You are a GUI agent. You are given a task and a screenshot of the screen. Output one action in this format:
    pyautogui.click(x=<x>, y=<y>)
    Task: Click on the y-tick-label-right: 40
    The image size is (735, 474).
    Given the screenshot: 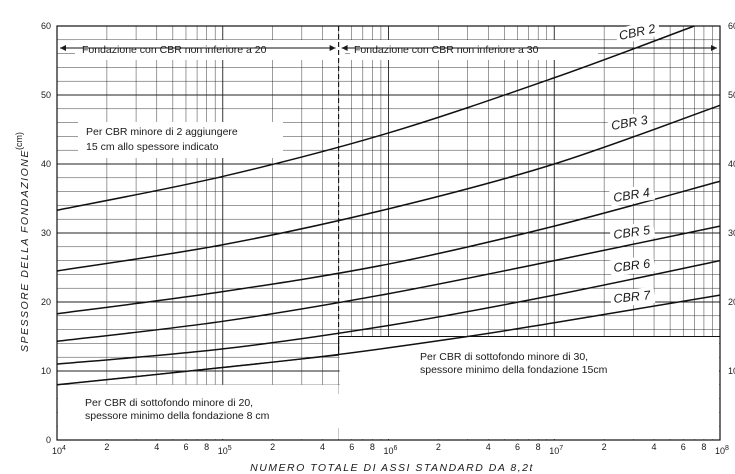 What is the action you would take?
    pyautogui.click(x=731, y=164)
    